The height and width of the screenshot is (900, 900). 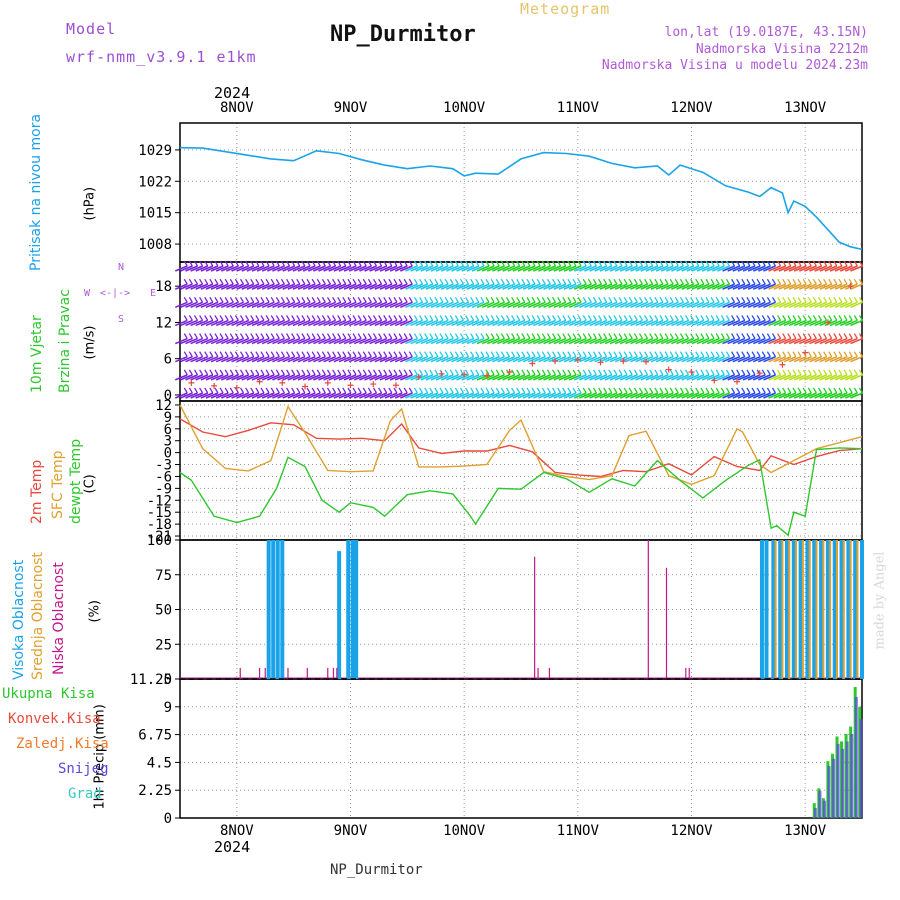 What do you see at coordinates (786, 609) in the screenshot?
I see `high-cloud-bar` at bounding box center [786, 609].